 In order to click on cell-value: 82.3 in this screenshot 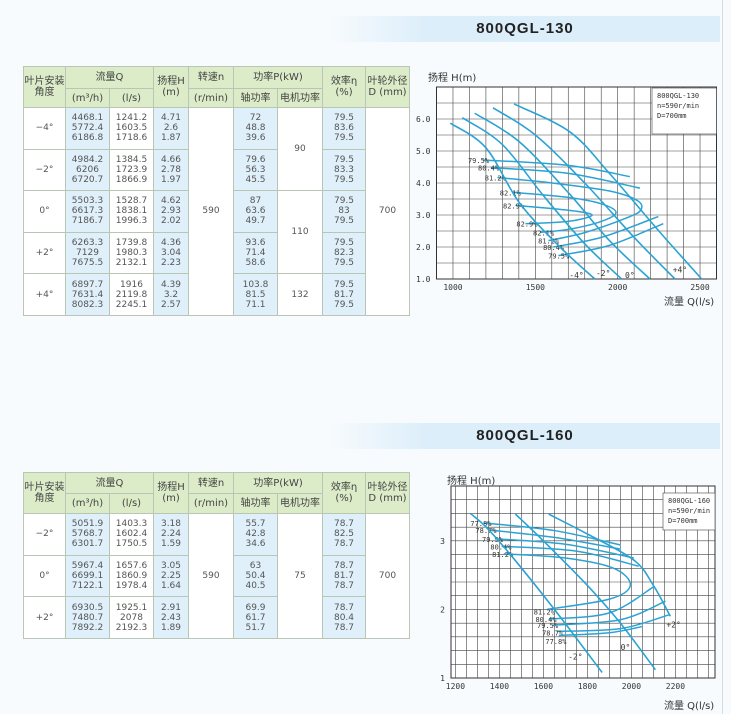, I will do `click(344, 253)`.